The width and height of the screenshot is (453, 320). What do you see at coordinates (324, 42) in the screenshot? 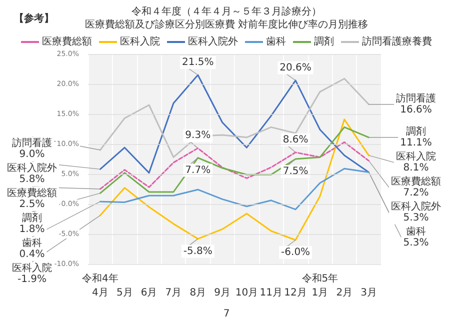
I see `legend-label: 調剤` at bounding box center [324, 42].